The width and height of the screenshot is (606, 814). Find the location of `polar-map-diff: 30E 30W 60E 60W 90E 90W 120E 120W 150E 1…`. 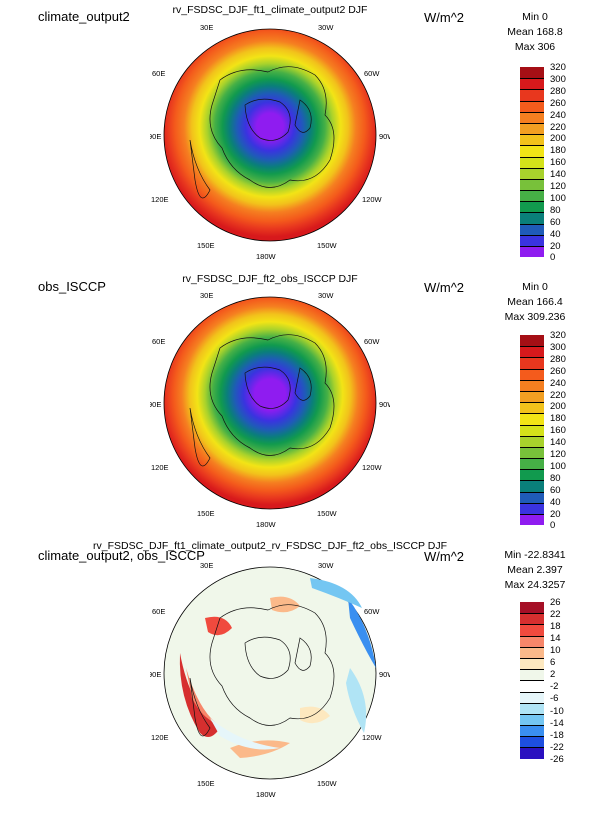

polar-map-diff: 30E 30W 60E 60W 90E 90W 120E 120W 150E 1… is located at coordinates (270, 679).